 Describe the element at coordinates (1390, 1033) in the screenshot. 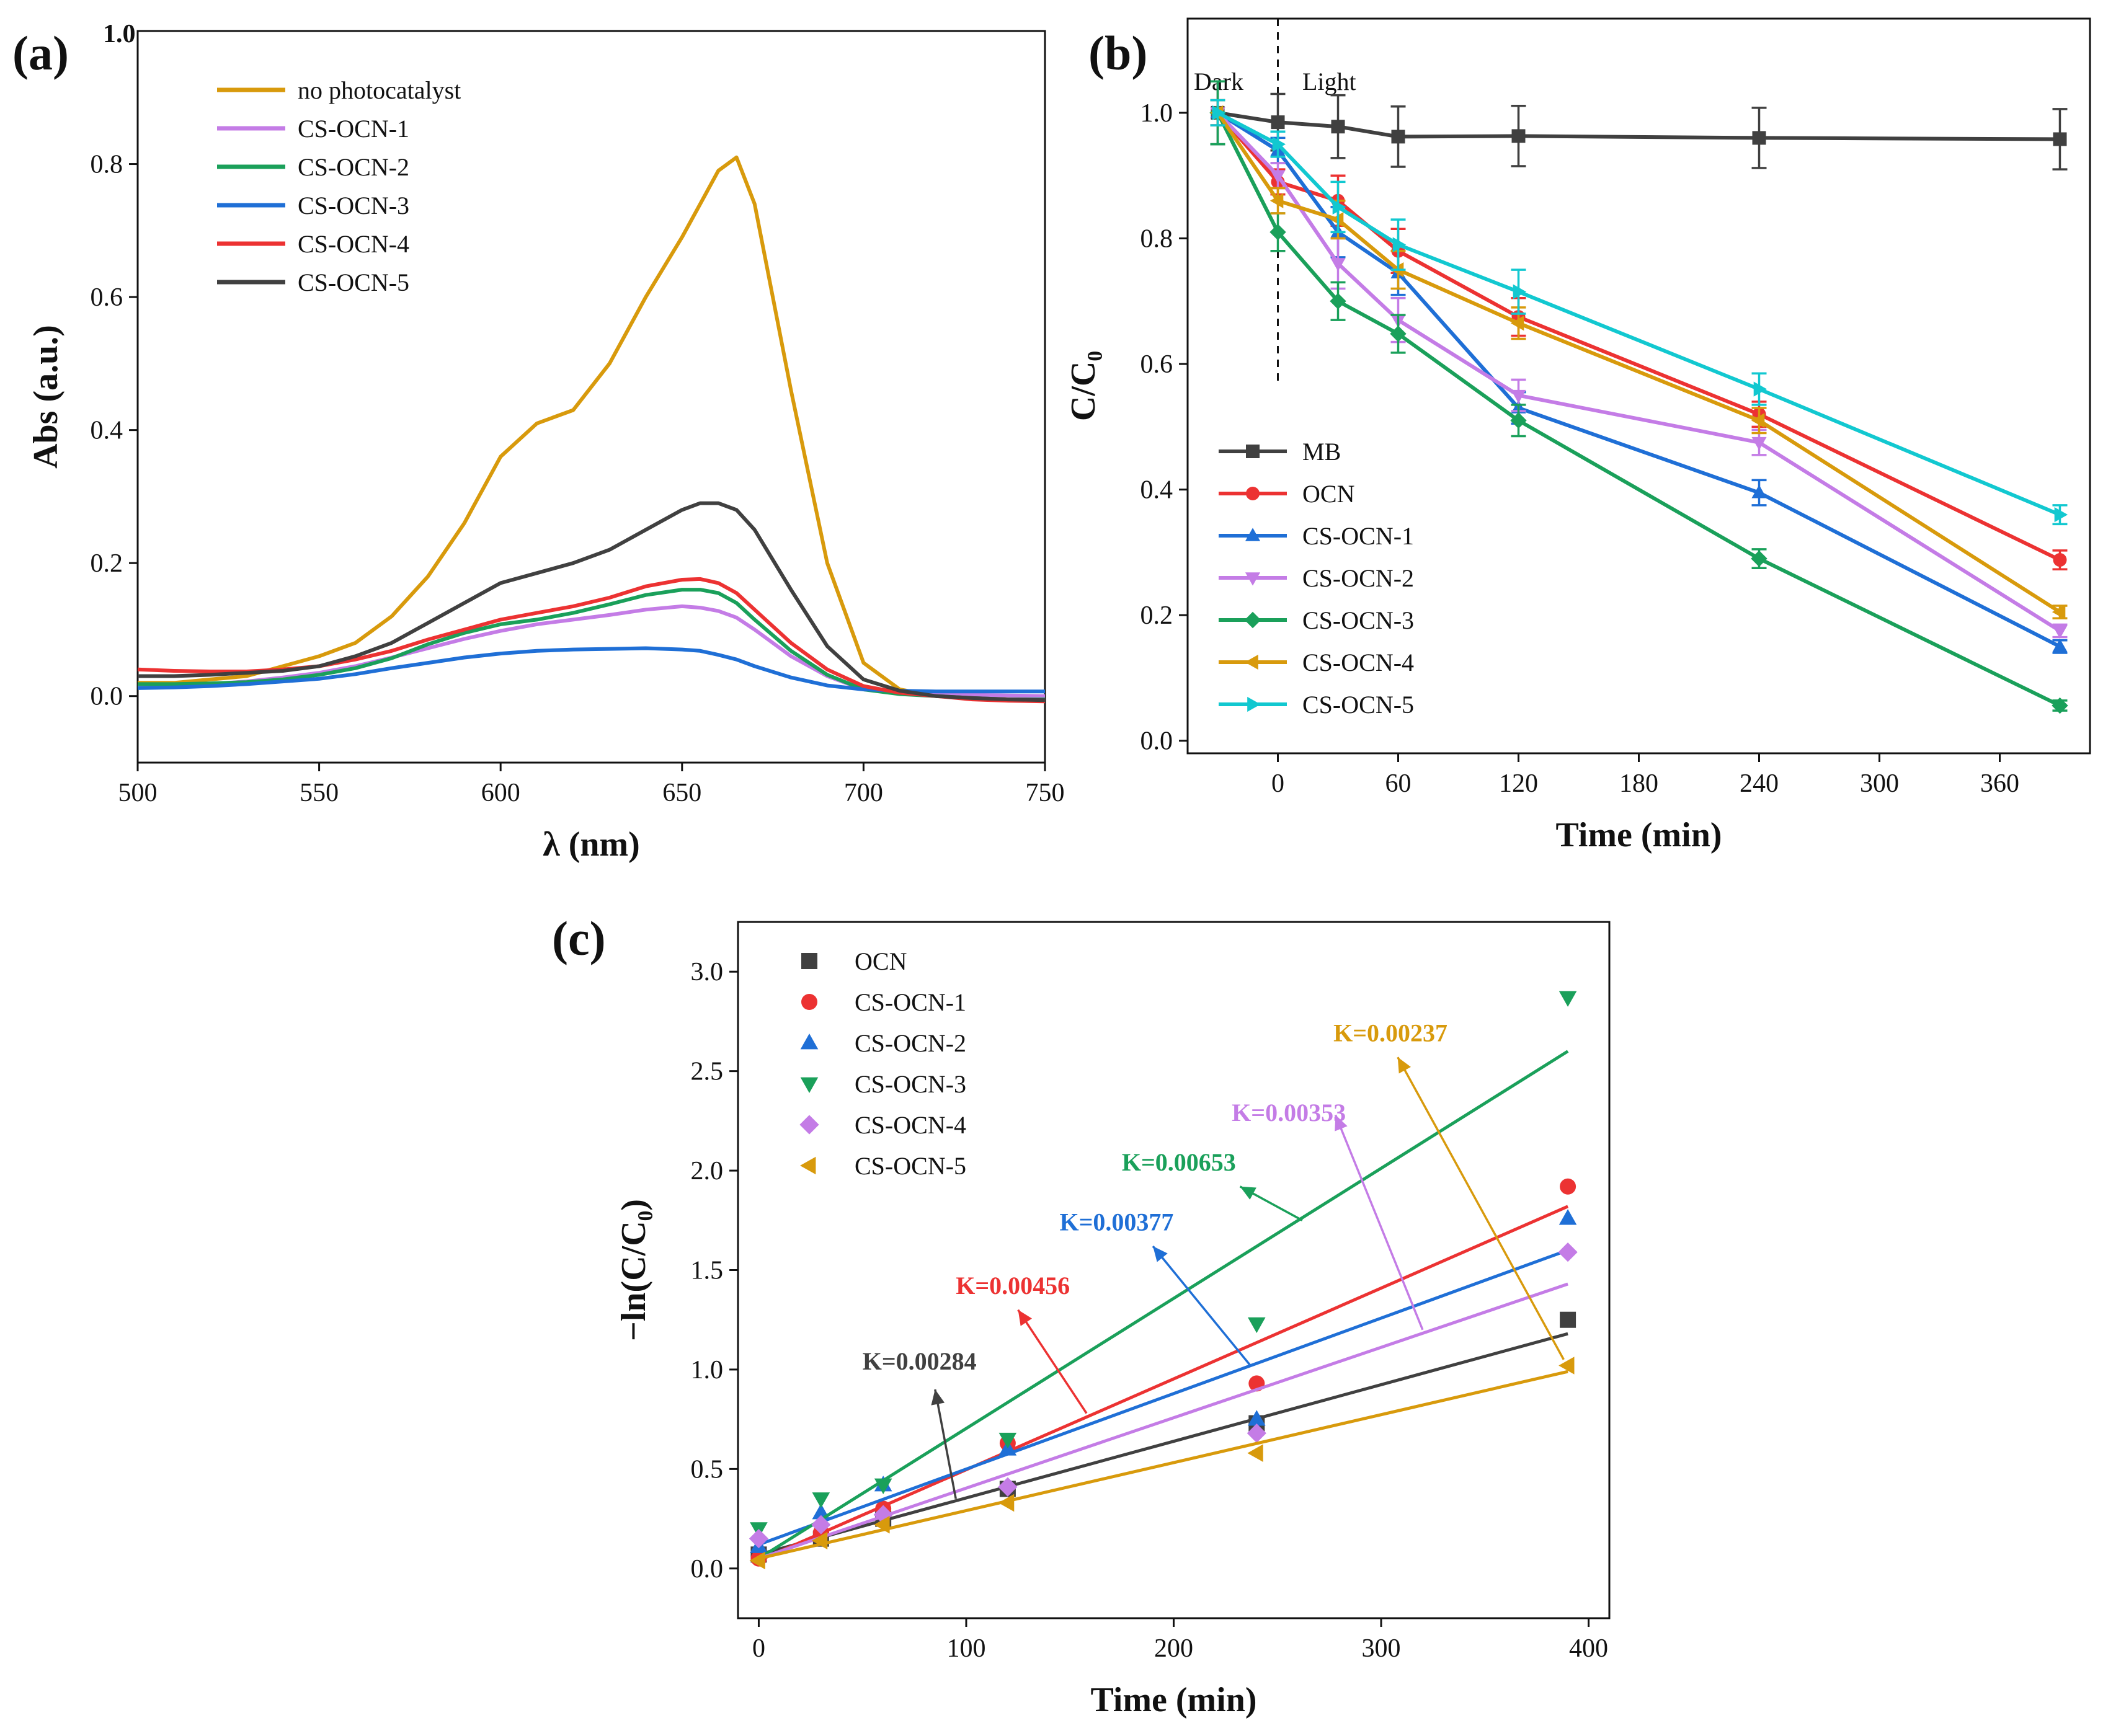

I see `k-value-label: K=0.00237` at that location.